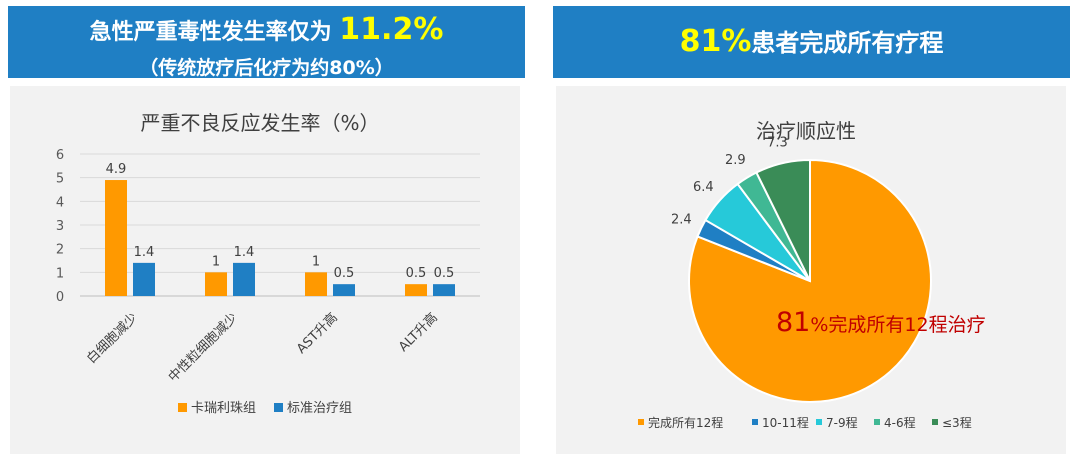  I want to click on pie-annotation-number: 81, so click(793, 322).